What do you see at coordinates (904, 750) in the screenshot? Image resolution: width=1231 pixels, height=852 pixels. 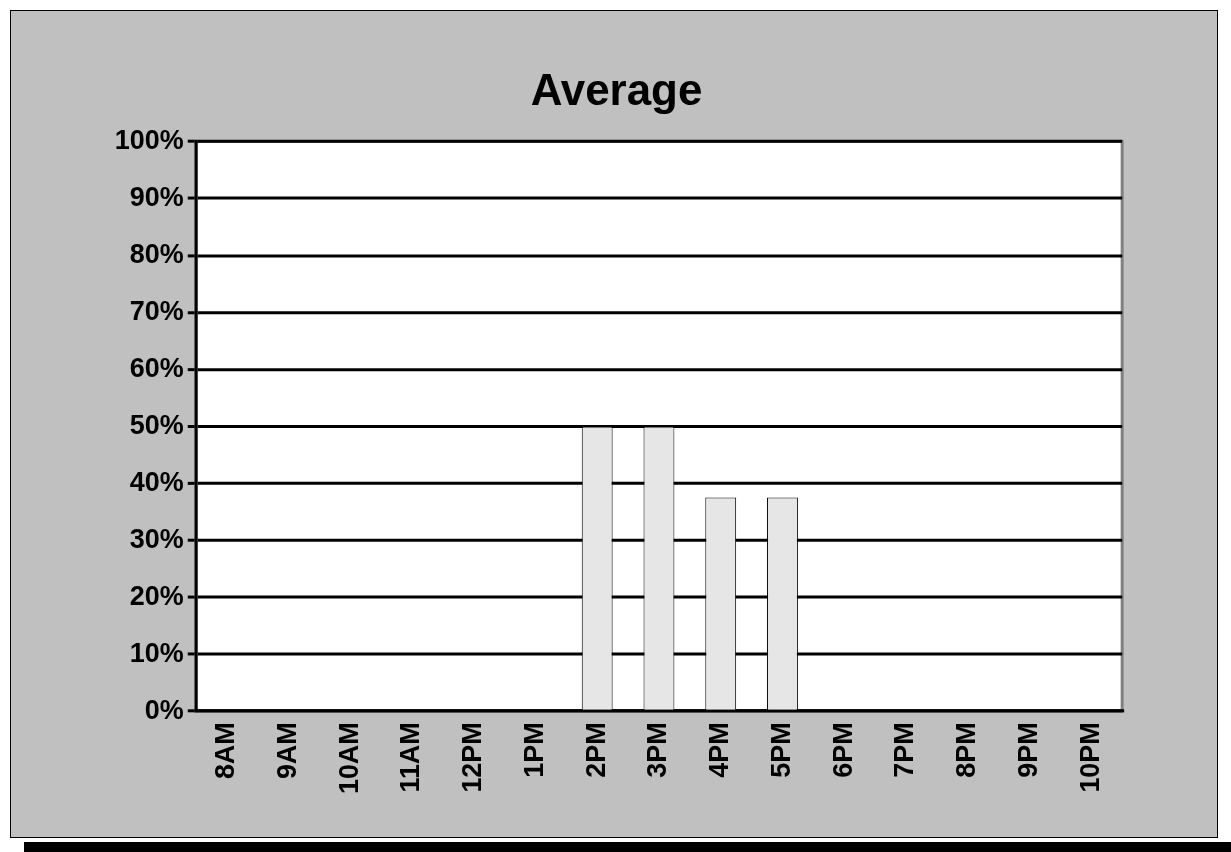 I see `x-tick-label: 7PM` at bounding box center [904, 750].